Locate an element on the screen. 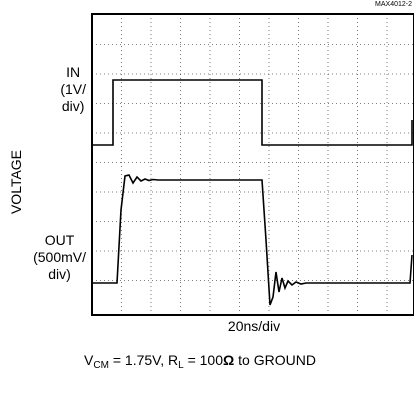  vcm-subscript: CM is located at coordinates (101, 365).